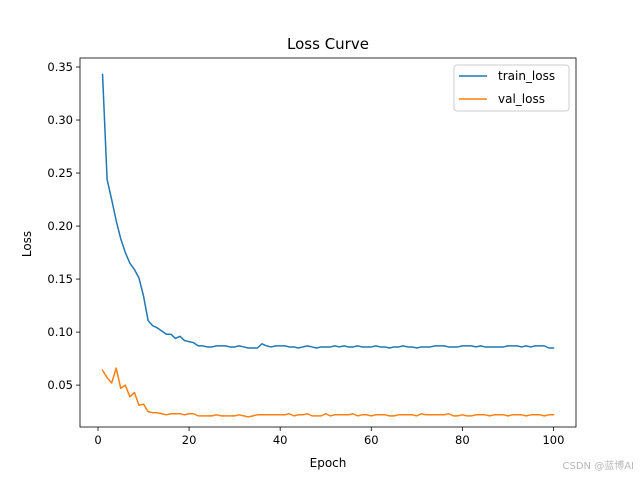 The height and width of the screenshot is (480, 640). I want to click on series-line-val-loss, so click(328, 392).